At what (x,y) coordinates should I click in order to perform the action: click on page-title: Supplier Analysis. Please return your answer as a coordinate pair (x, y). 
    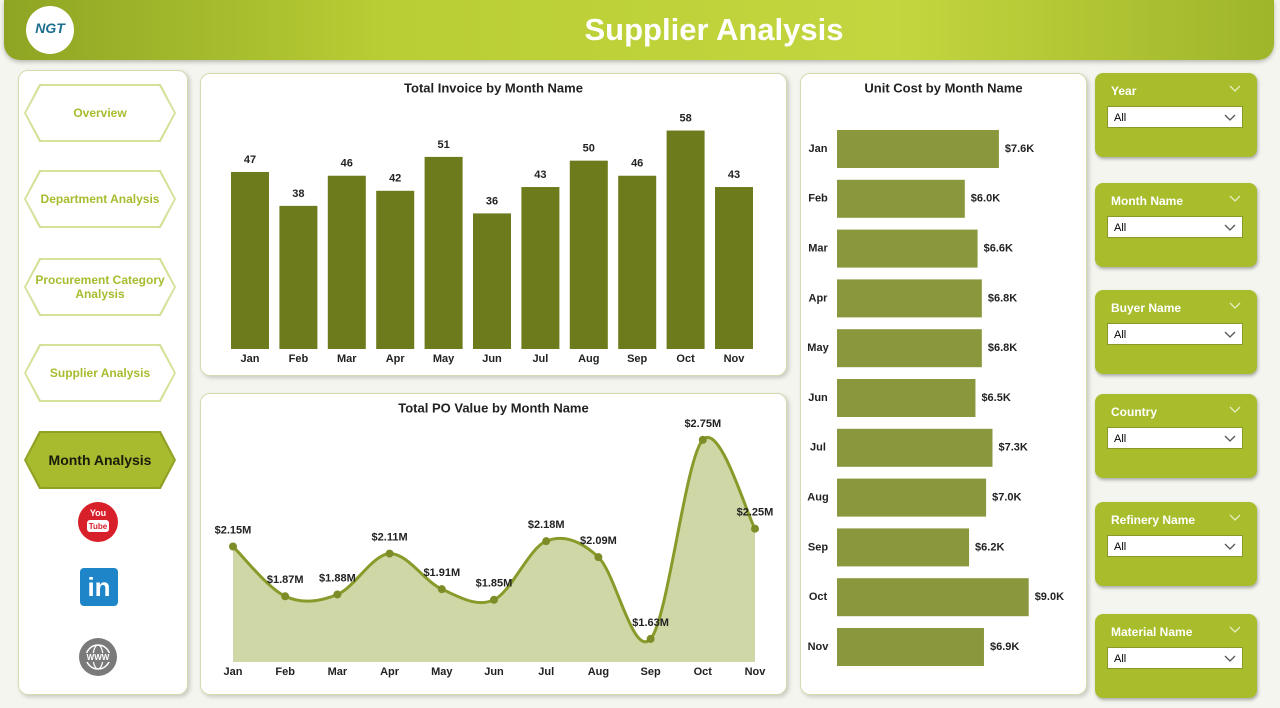
    Looking at the image, I should click on (714, 29).